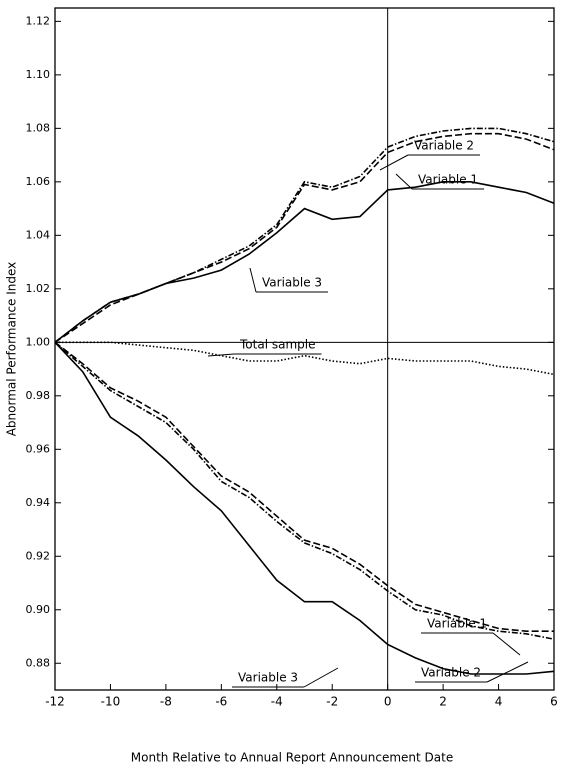 Image resolution: width=569 pixels, height=768 pixels. What do you see at coordinates (55, 702) in the screenshot?
I see `x-tick-label: -12` at bounding box center [55, 702].